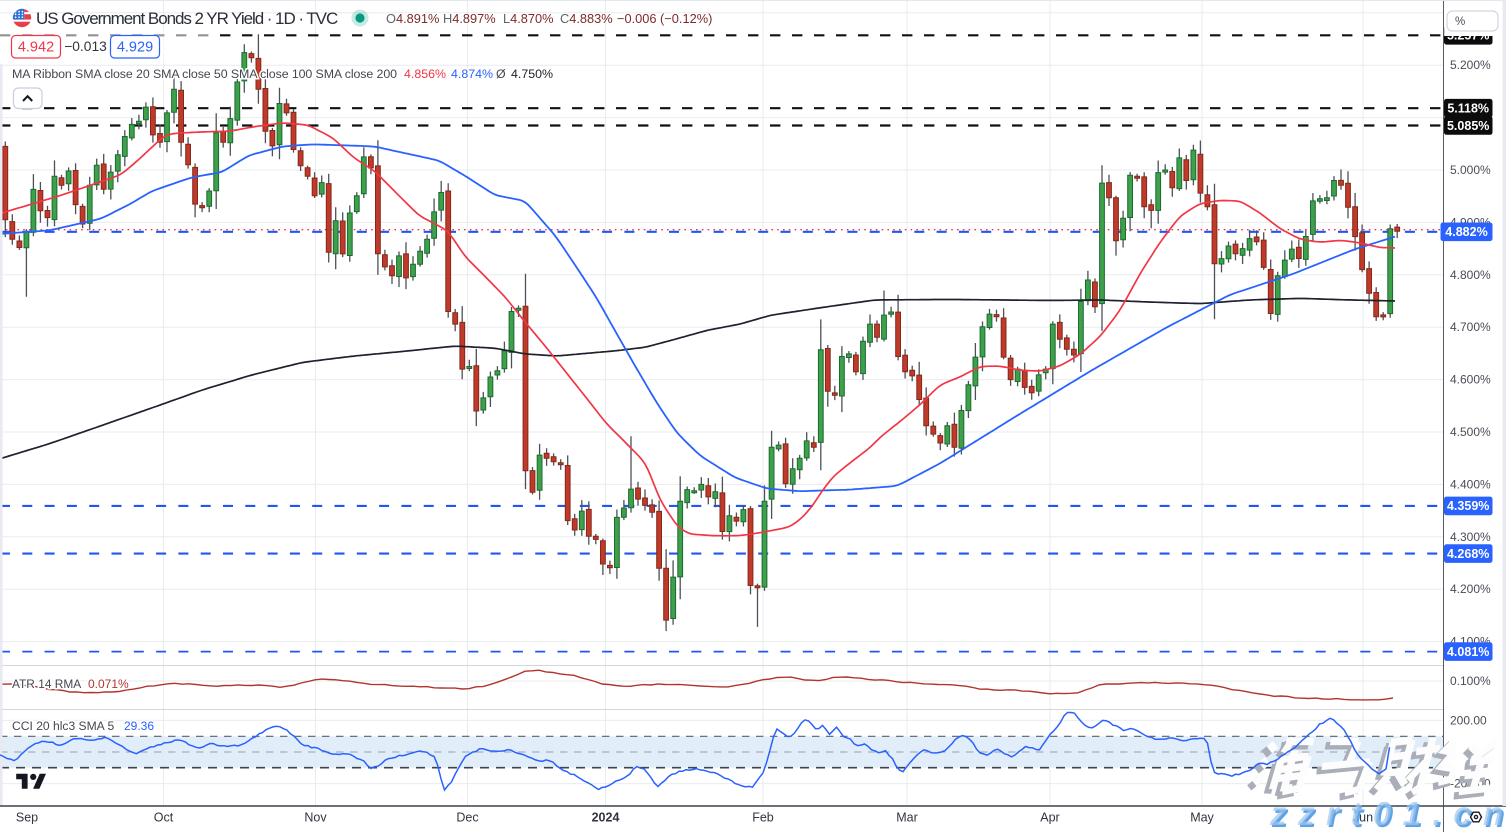 This screenshot has height=832, width=1506. I want to click on svg-text: 4.750%, so click(532, 74).